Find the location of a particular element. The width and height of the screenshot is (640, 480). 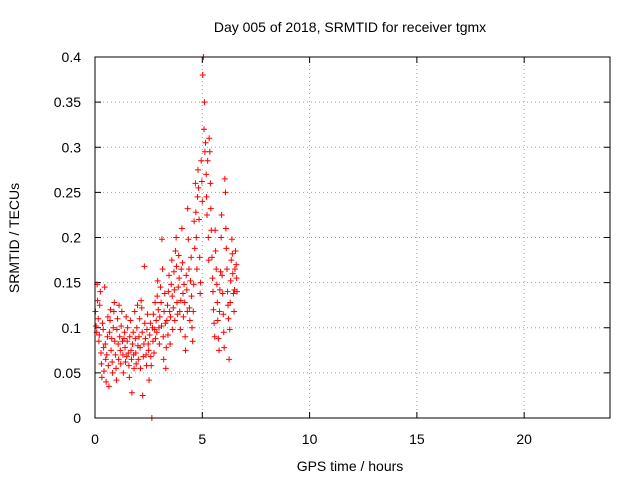

x-axis-title: GPS time / hours is located at coordinates (350, 466).